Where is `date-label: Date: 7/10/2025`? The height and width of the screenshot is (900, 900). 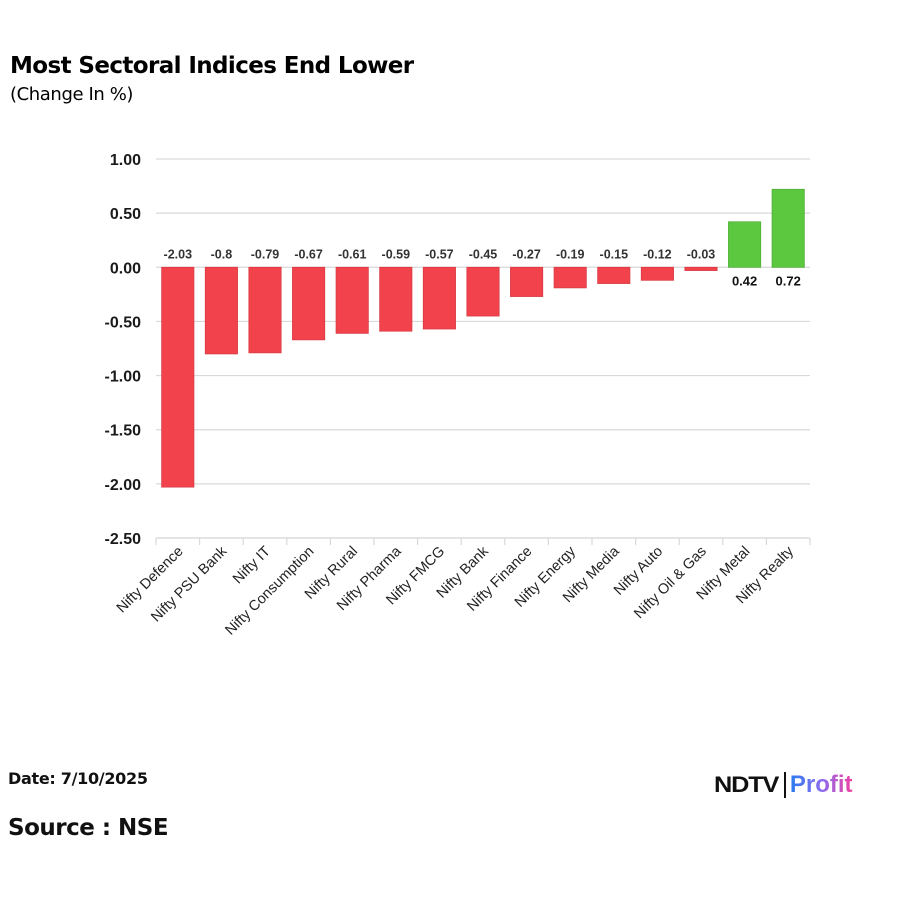
date-label: Date: 7/10/2025 is located at coordinates (78, 778).